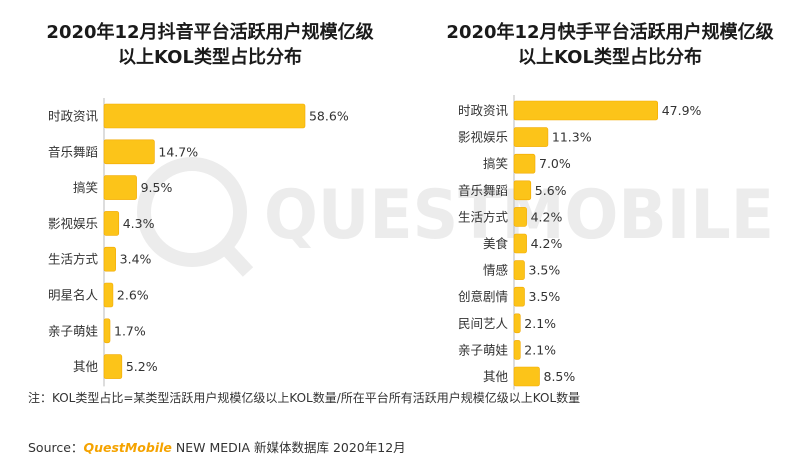  Describe the element at coordinates (551, 190) in the screenshot. I see `value-label-kuaishou-3: 5.6%` at that location.